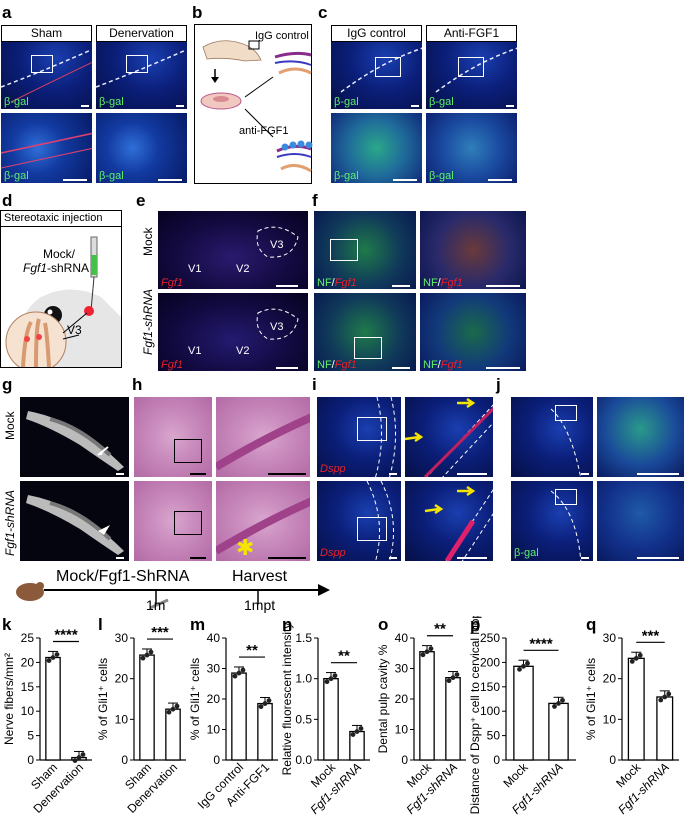  What do you see at coordinates (490, 687) in the screenshot?
I see `y-tick-label: 150` at bounding box center [490, 687].